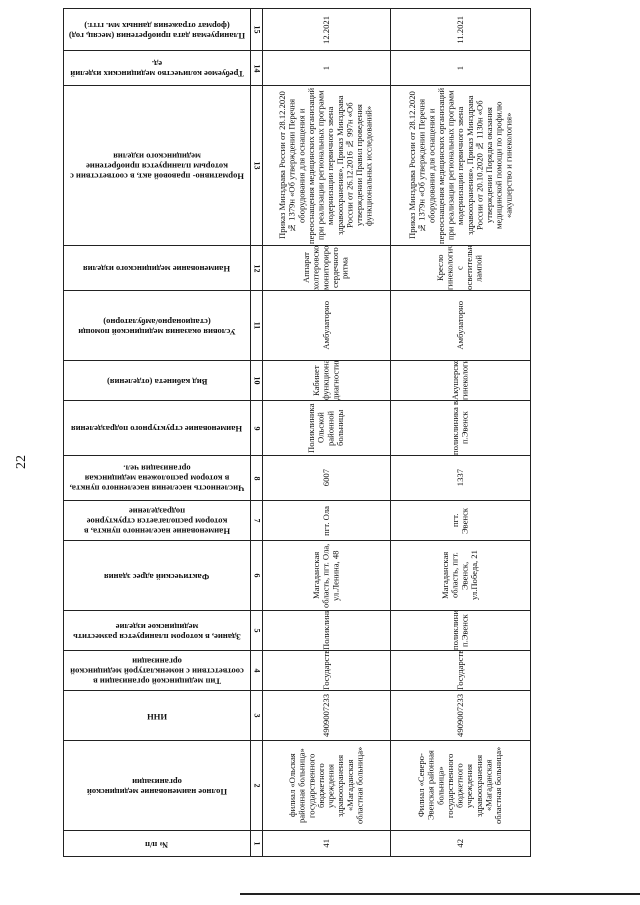  I want to click on table-cell-col-10-text: Акушерско-гинекологическое, so click(459, 380).